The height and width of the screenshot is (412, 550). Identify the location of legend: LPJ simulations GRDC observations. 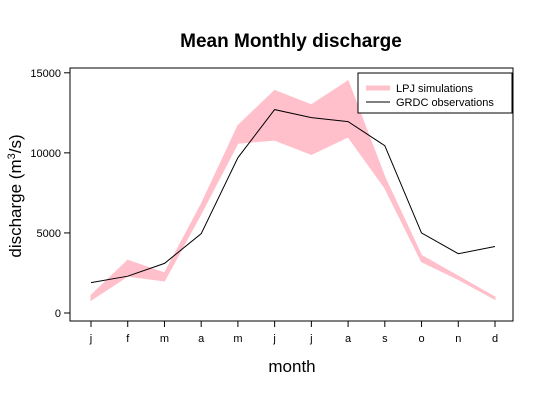
(435, 93).